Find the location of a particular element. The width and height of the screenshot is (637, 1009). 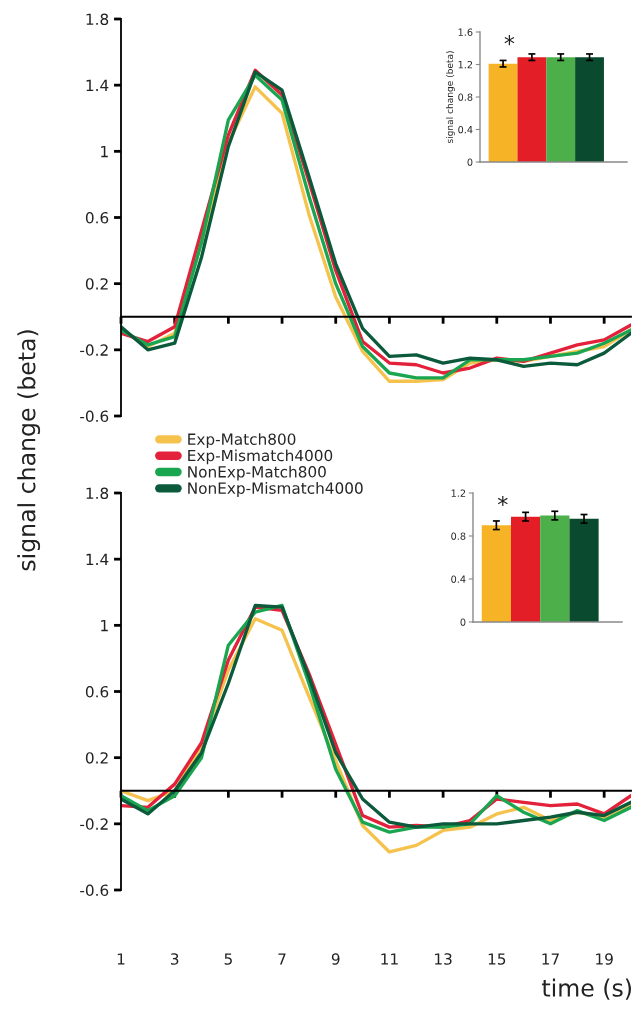

x-tick-label: 5 is located at coordinates (228, 959).